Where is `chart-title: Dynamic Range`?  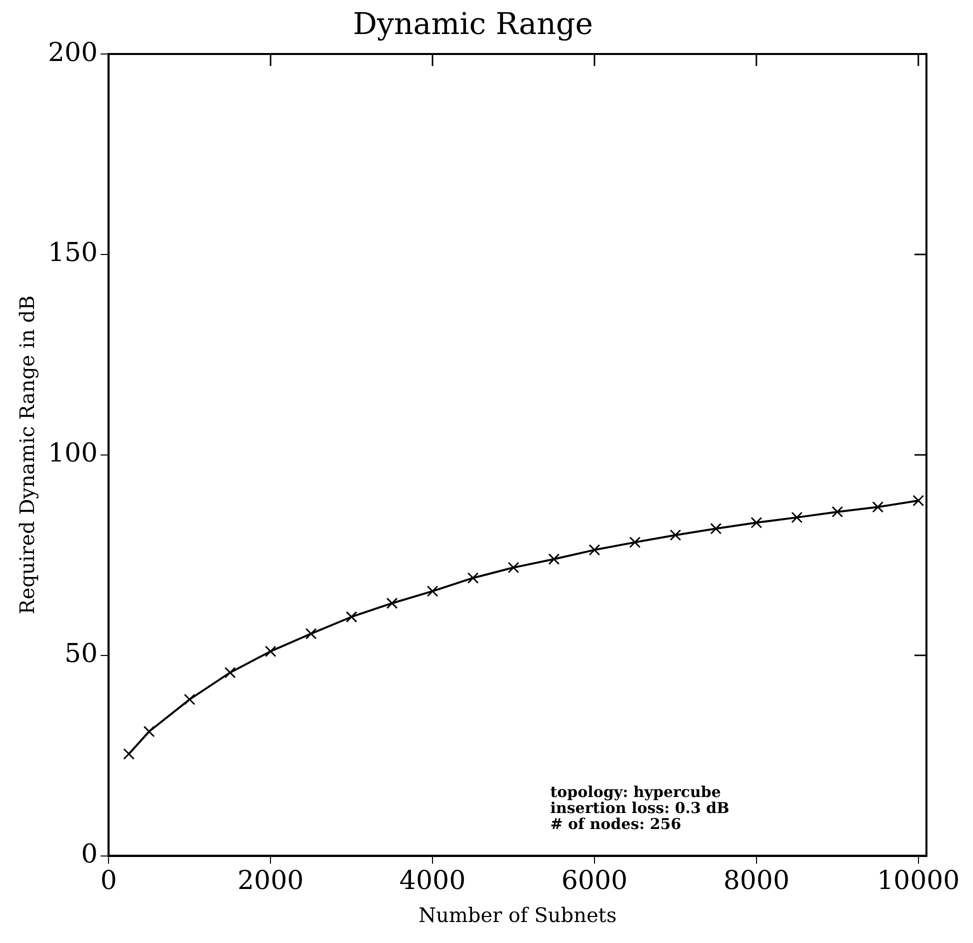 chart-title: Dynamic Range is located at coordinates (473, 24).